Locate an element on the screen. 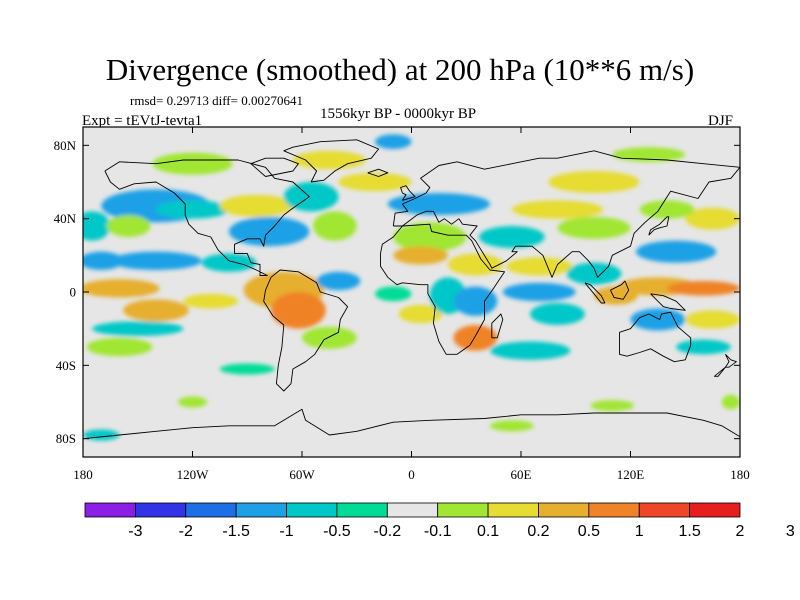 This screenshot has height=600, width=800. colorbar-label-11: 1.5 is located at coordinates (689, 531).